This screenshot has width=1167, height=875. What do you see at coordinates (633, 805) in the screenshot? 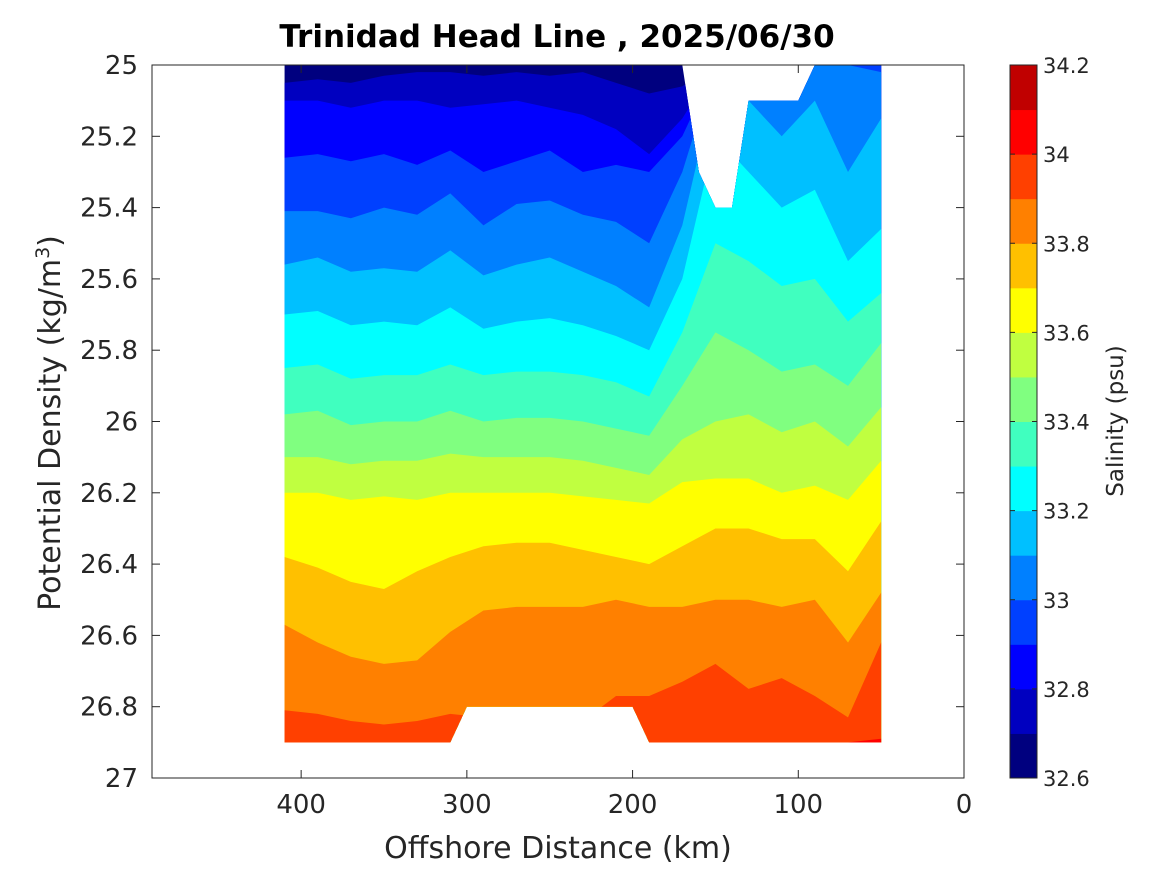
I see `x-tick-label: 200` at bounding box center [633, 805].